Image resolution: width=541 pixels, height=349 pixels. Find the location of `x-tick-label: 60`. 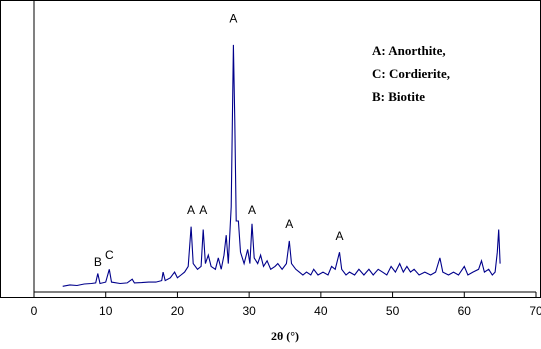

x-tick-label: 60 is located at coordinates (465, 311).